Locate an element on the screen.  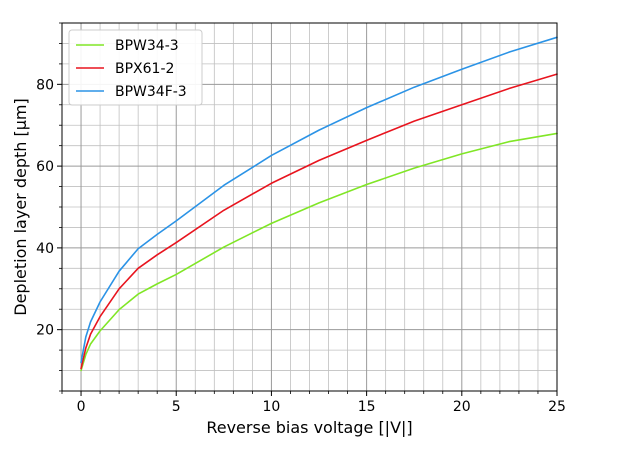
x-tick-label: 20 is located at coordinates (462, 407).